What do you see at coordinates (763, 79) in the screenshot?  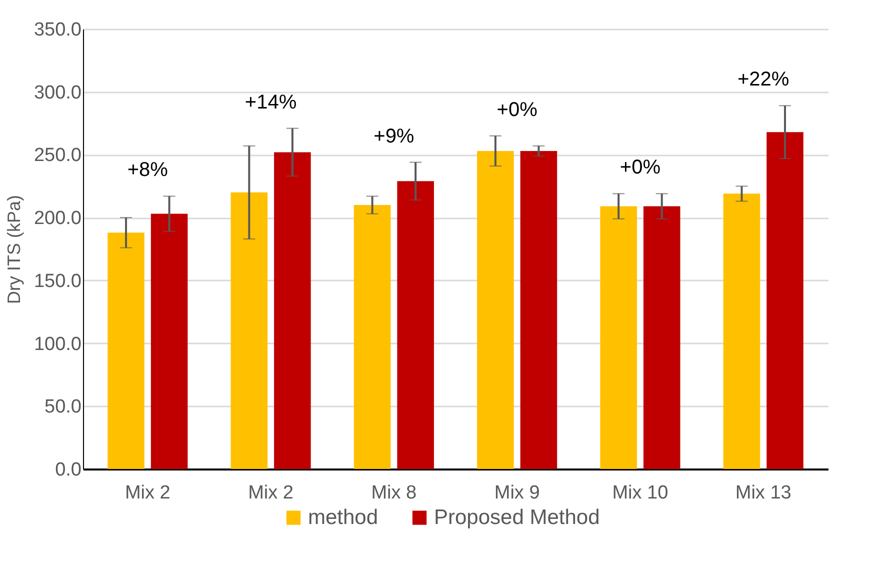 I see `annotation: +22%` at bounding box center [763, 79].